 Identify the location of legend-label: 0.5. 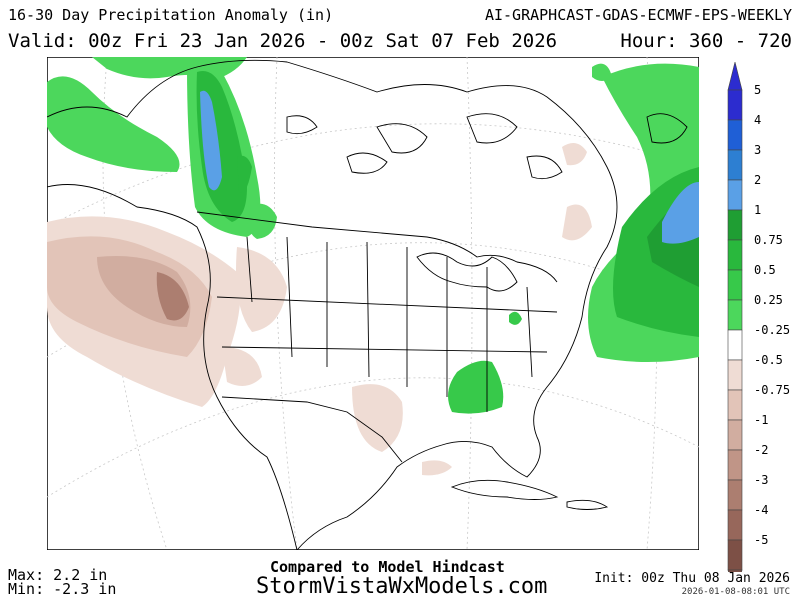
(765, 270).